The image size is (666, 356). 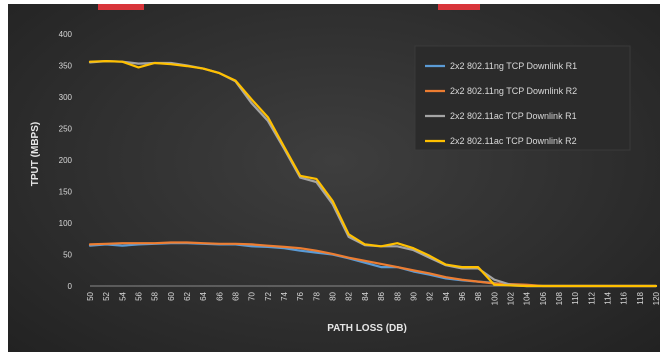 What do you see at coordinates (430, 295) in the screenshot?
I see `x-tick-label: 92` at bounding box center [430, 295].